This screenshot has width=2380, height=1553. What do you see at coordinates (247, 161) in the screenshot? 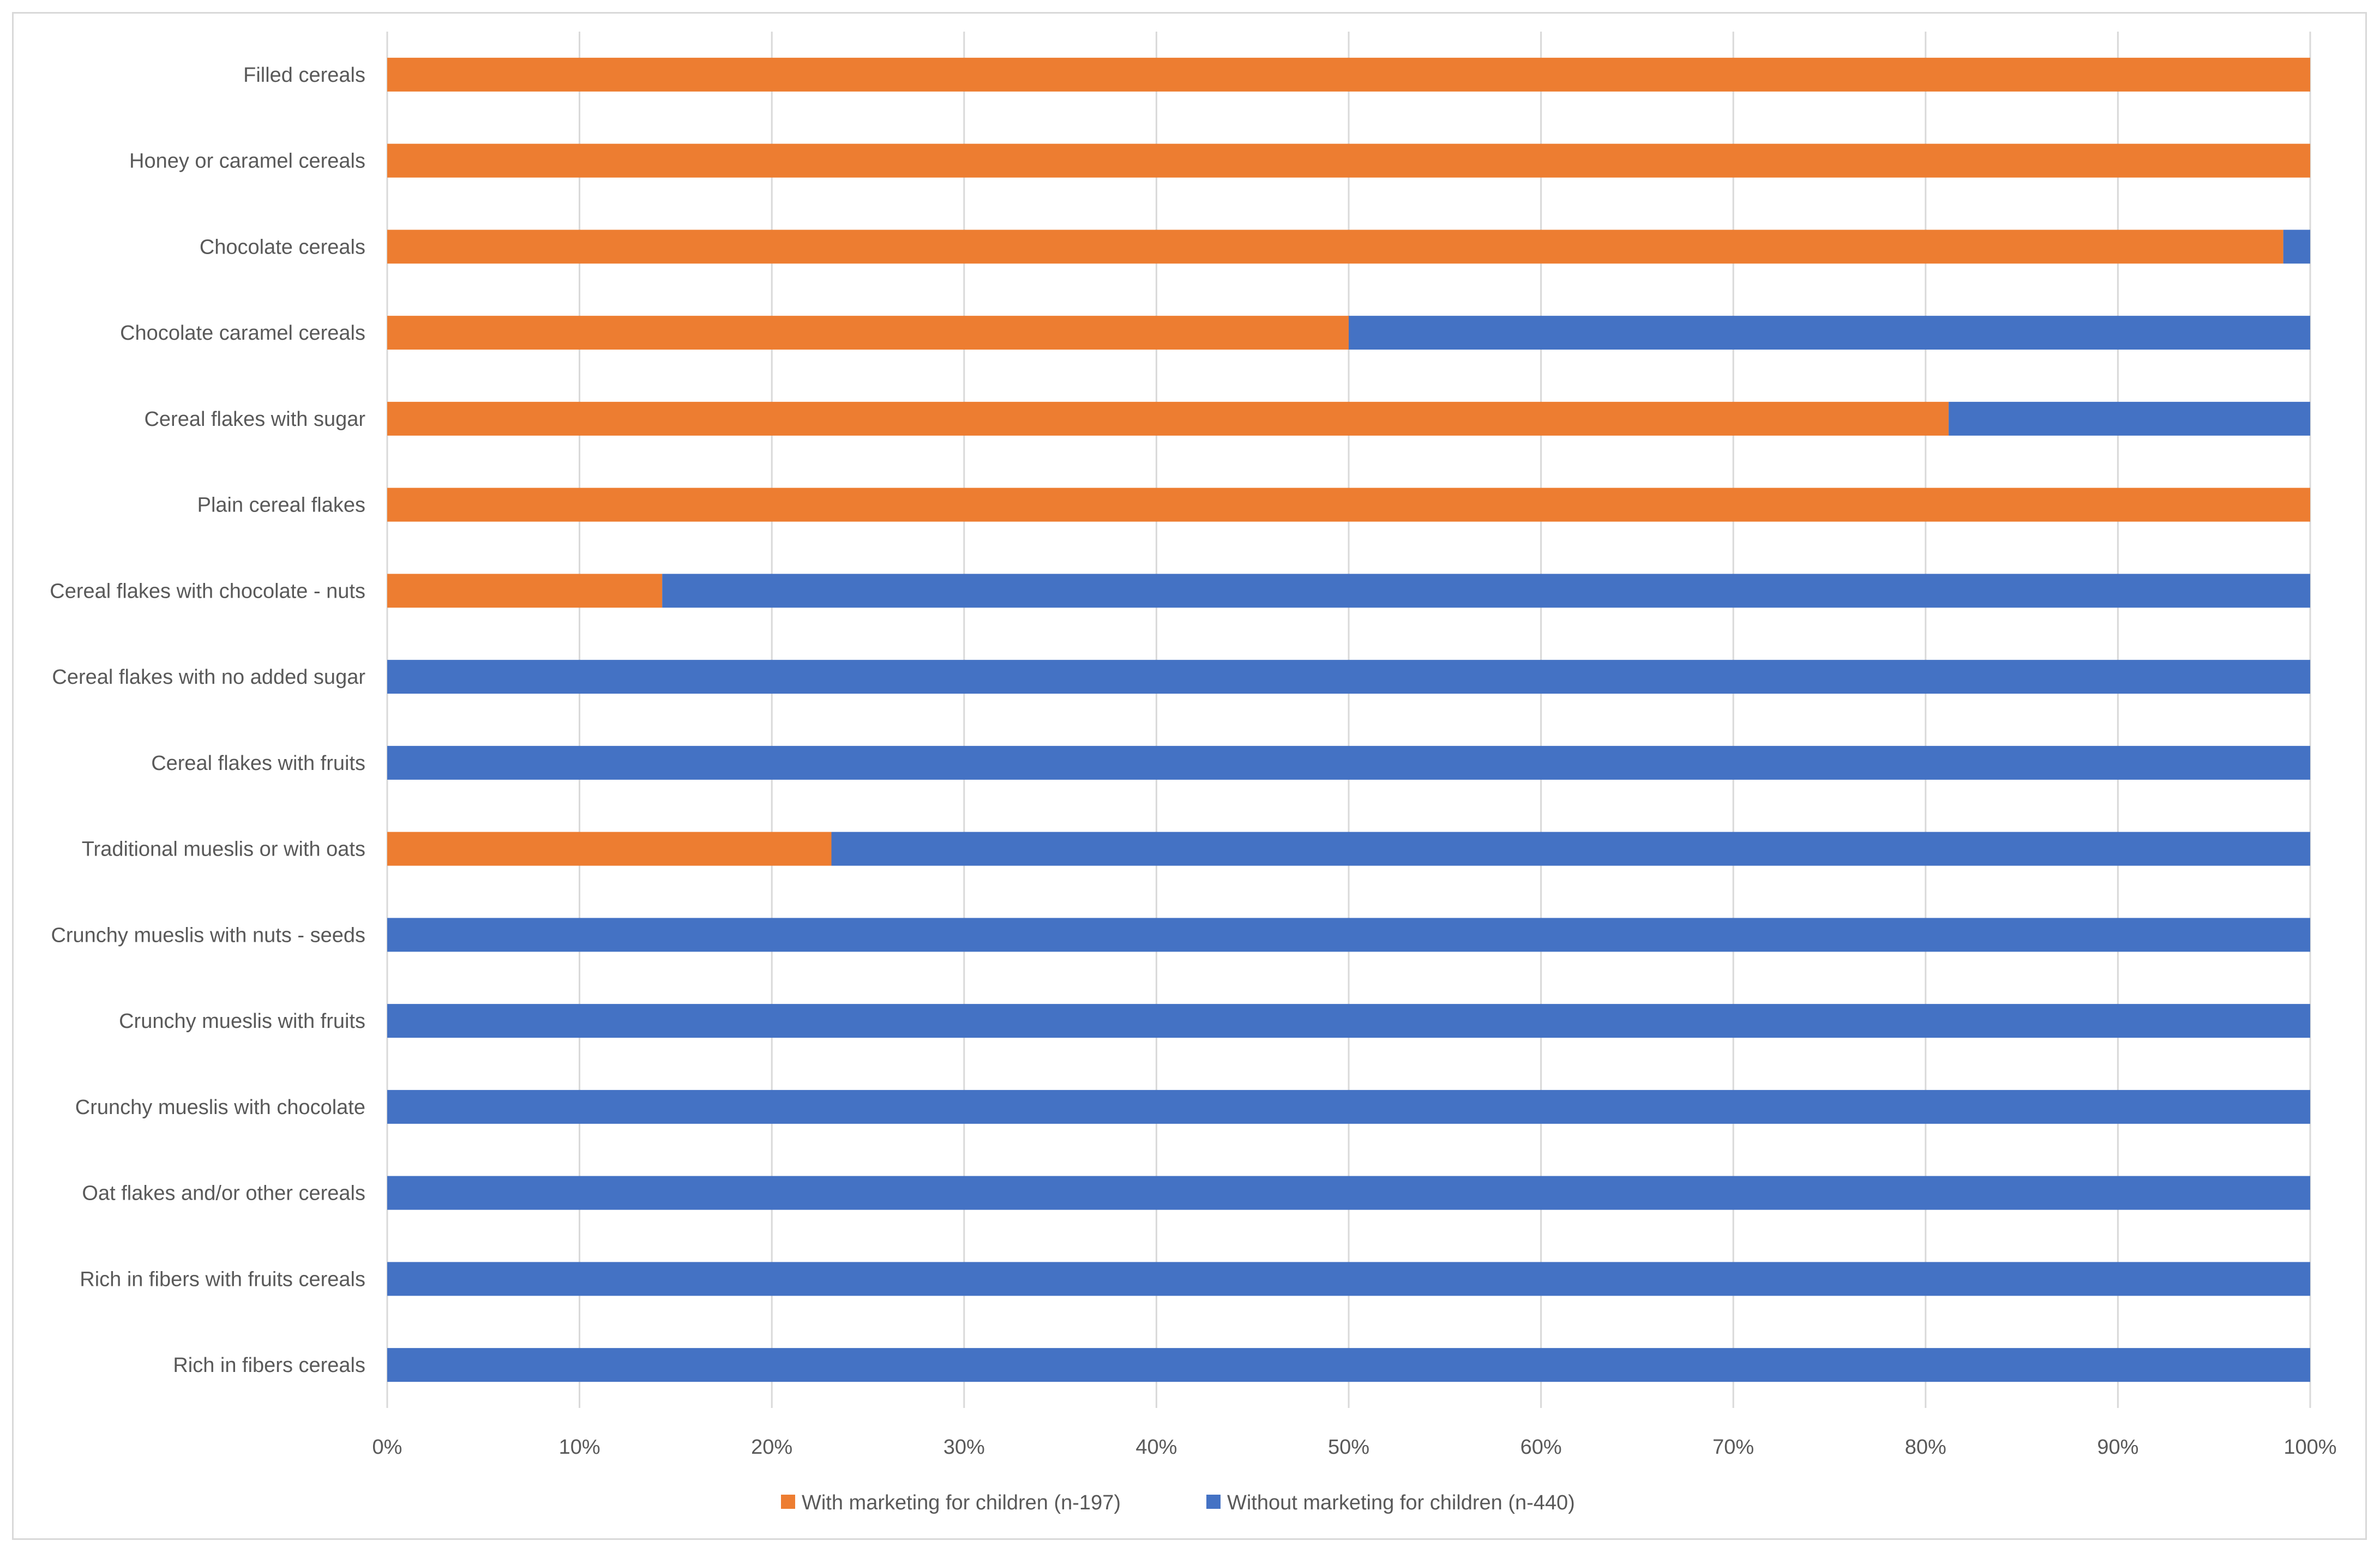
I see `category-label: Honey or caramel cereals` at bounding box center [247, 161].